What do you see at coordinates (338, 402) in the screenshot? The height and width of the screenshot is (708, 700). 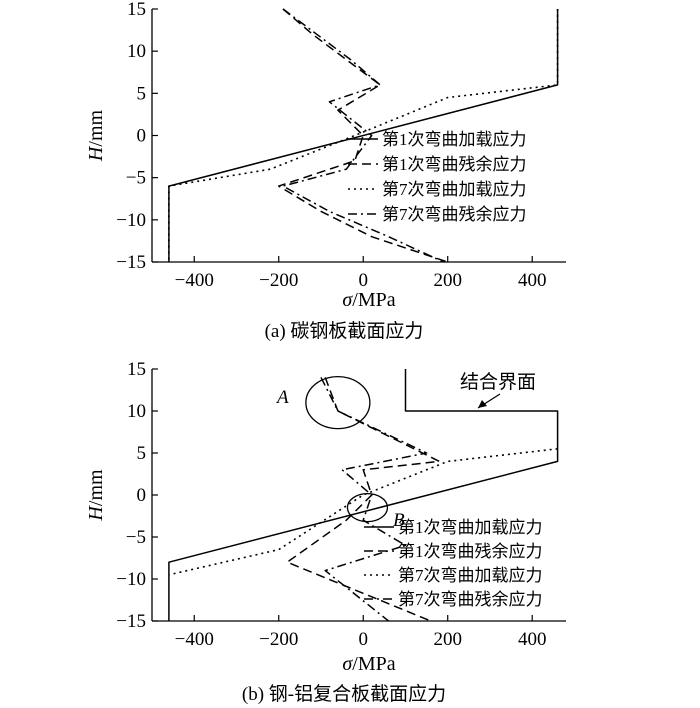 I see `circle-a` at bounding box center [338, 402].